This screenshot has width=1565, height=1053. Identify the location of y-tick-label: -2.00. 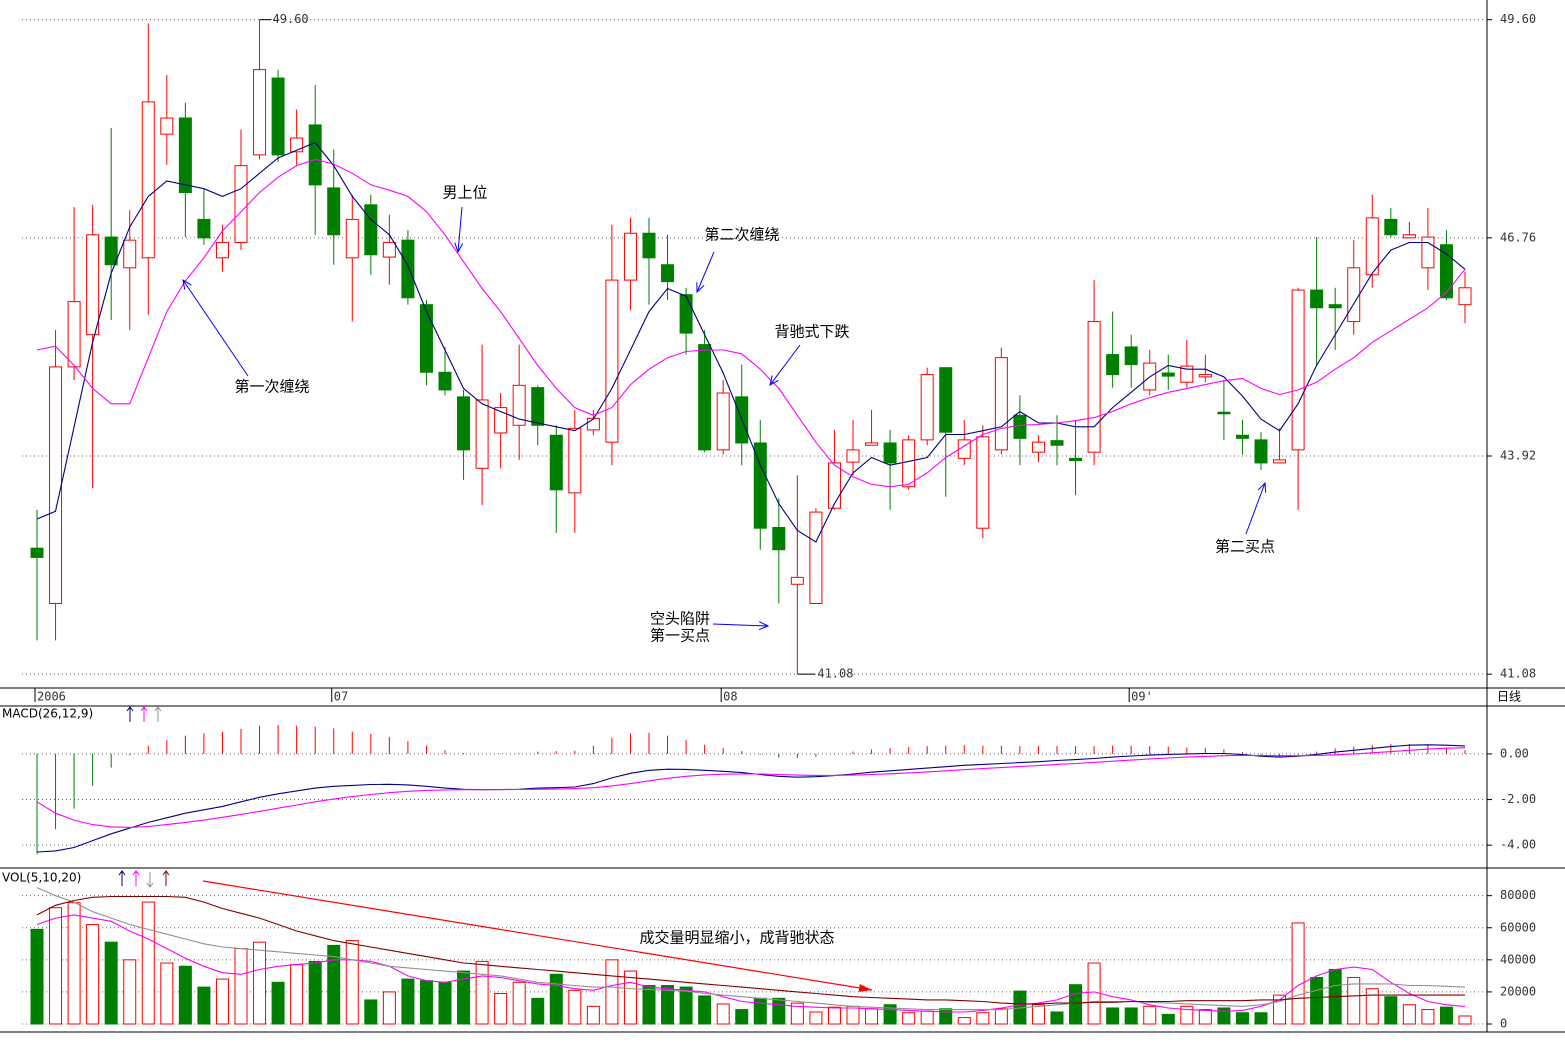
(1518, 799).